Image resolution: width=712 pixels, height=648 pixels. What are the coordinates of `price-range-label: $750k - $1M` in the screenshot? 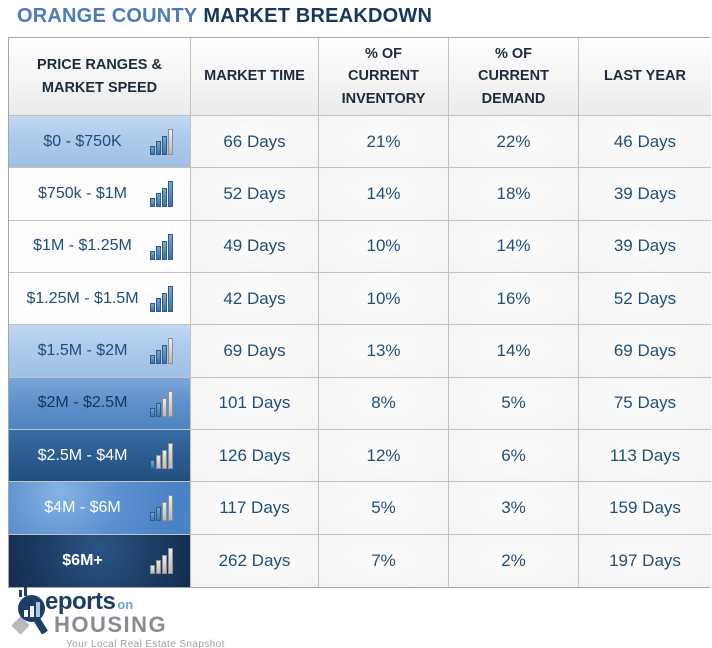 It's located at (82, 193).